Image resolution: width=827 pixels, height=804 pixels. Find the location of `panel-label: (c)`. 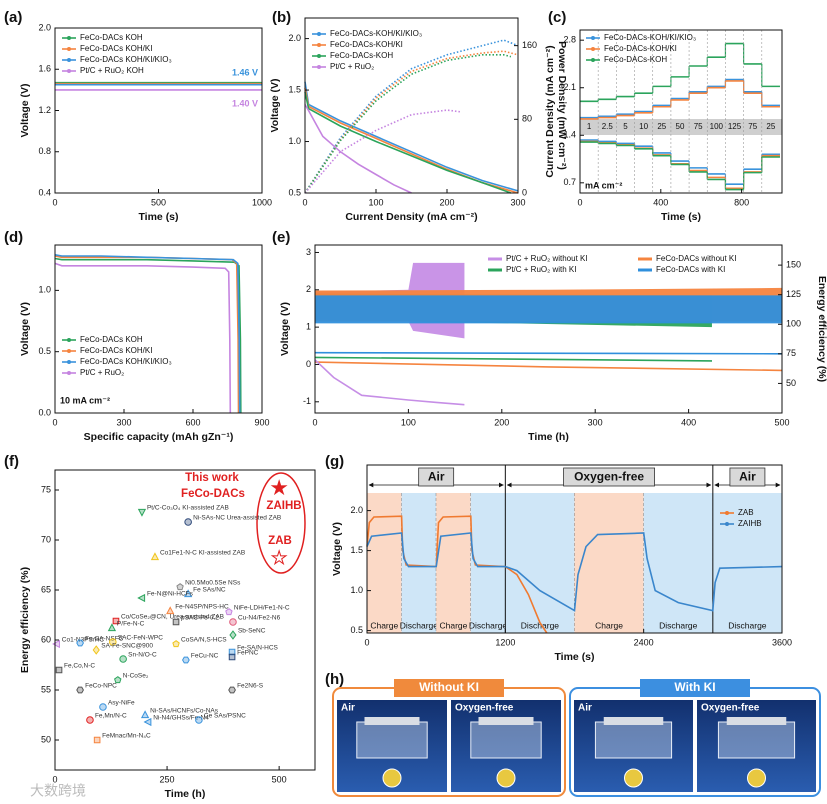

panel-label: (c) is located at coordinates (557, 17).